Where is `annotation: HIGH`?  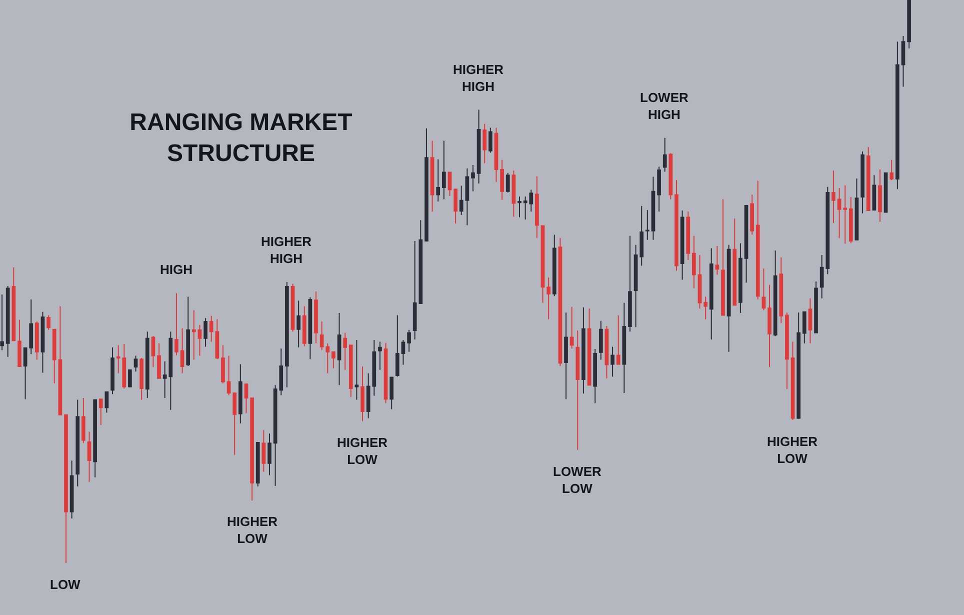 annotation: HIGH is located at coordinates (176, 269).